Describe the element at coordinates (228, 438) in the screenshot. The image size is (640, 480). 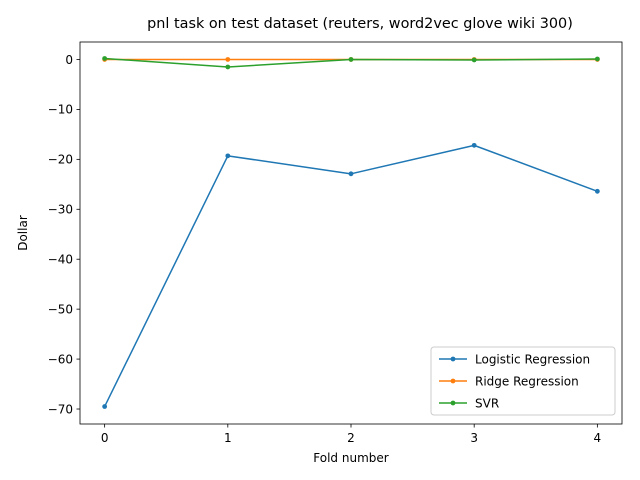
I see `x-tick-label: 1` at that location.